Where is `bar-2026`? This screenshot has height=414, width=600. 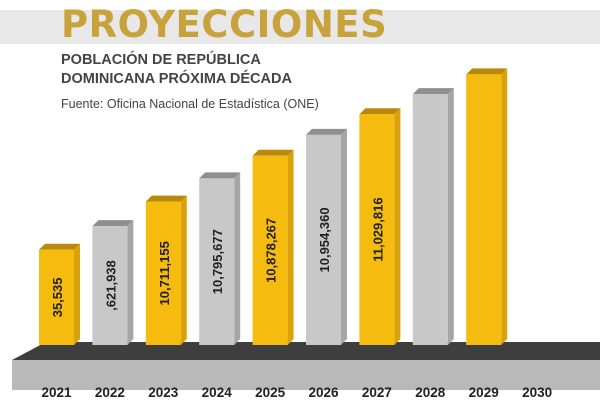 bar-2026 is located at coordinates (323, 239).